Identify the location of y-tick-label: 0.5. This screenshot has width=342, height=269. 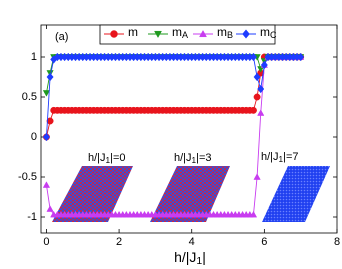
(29, 97).